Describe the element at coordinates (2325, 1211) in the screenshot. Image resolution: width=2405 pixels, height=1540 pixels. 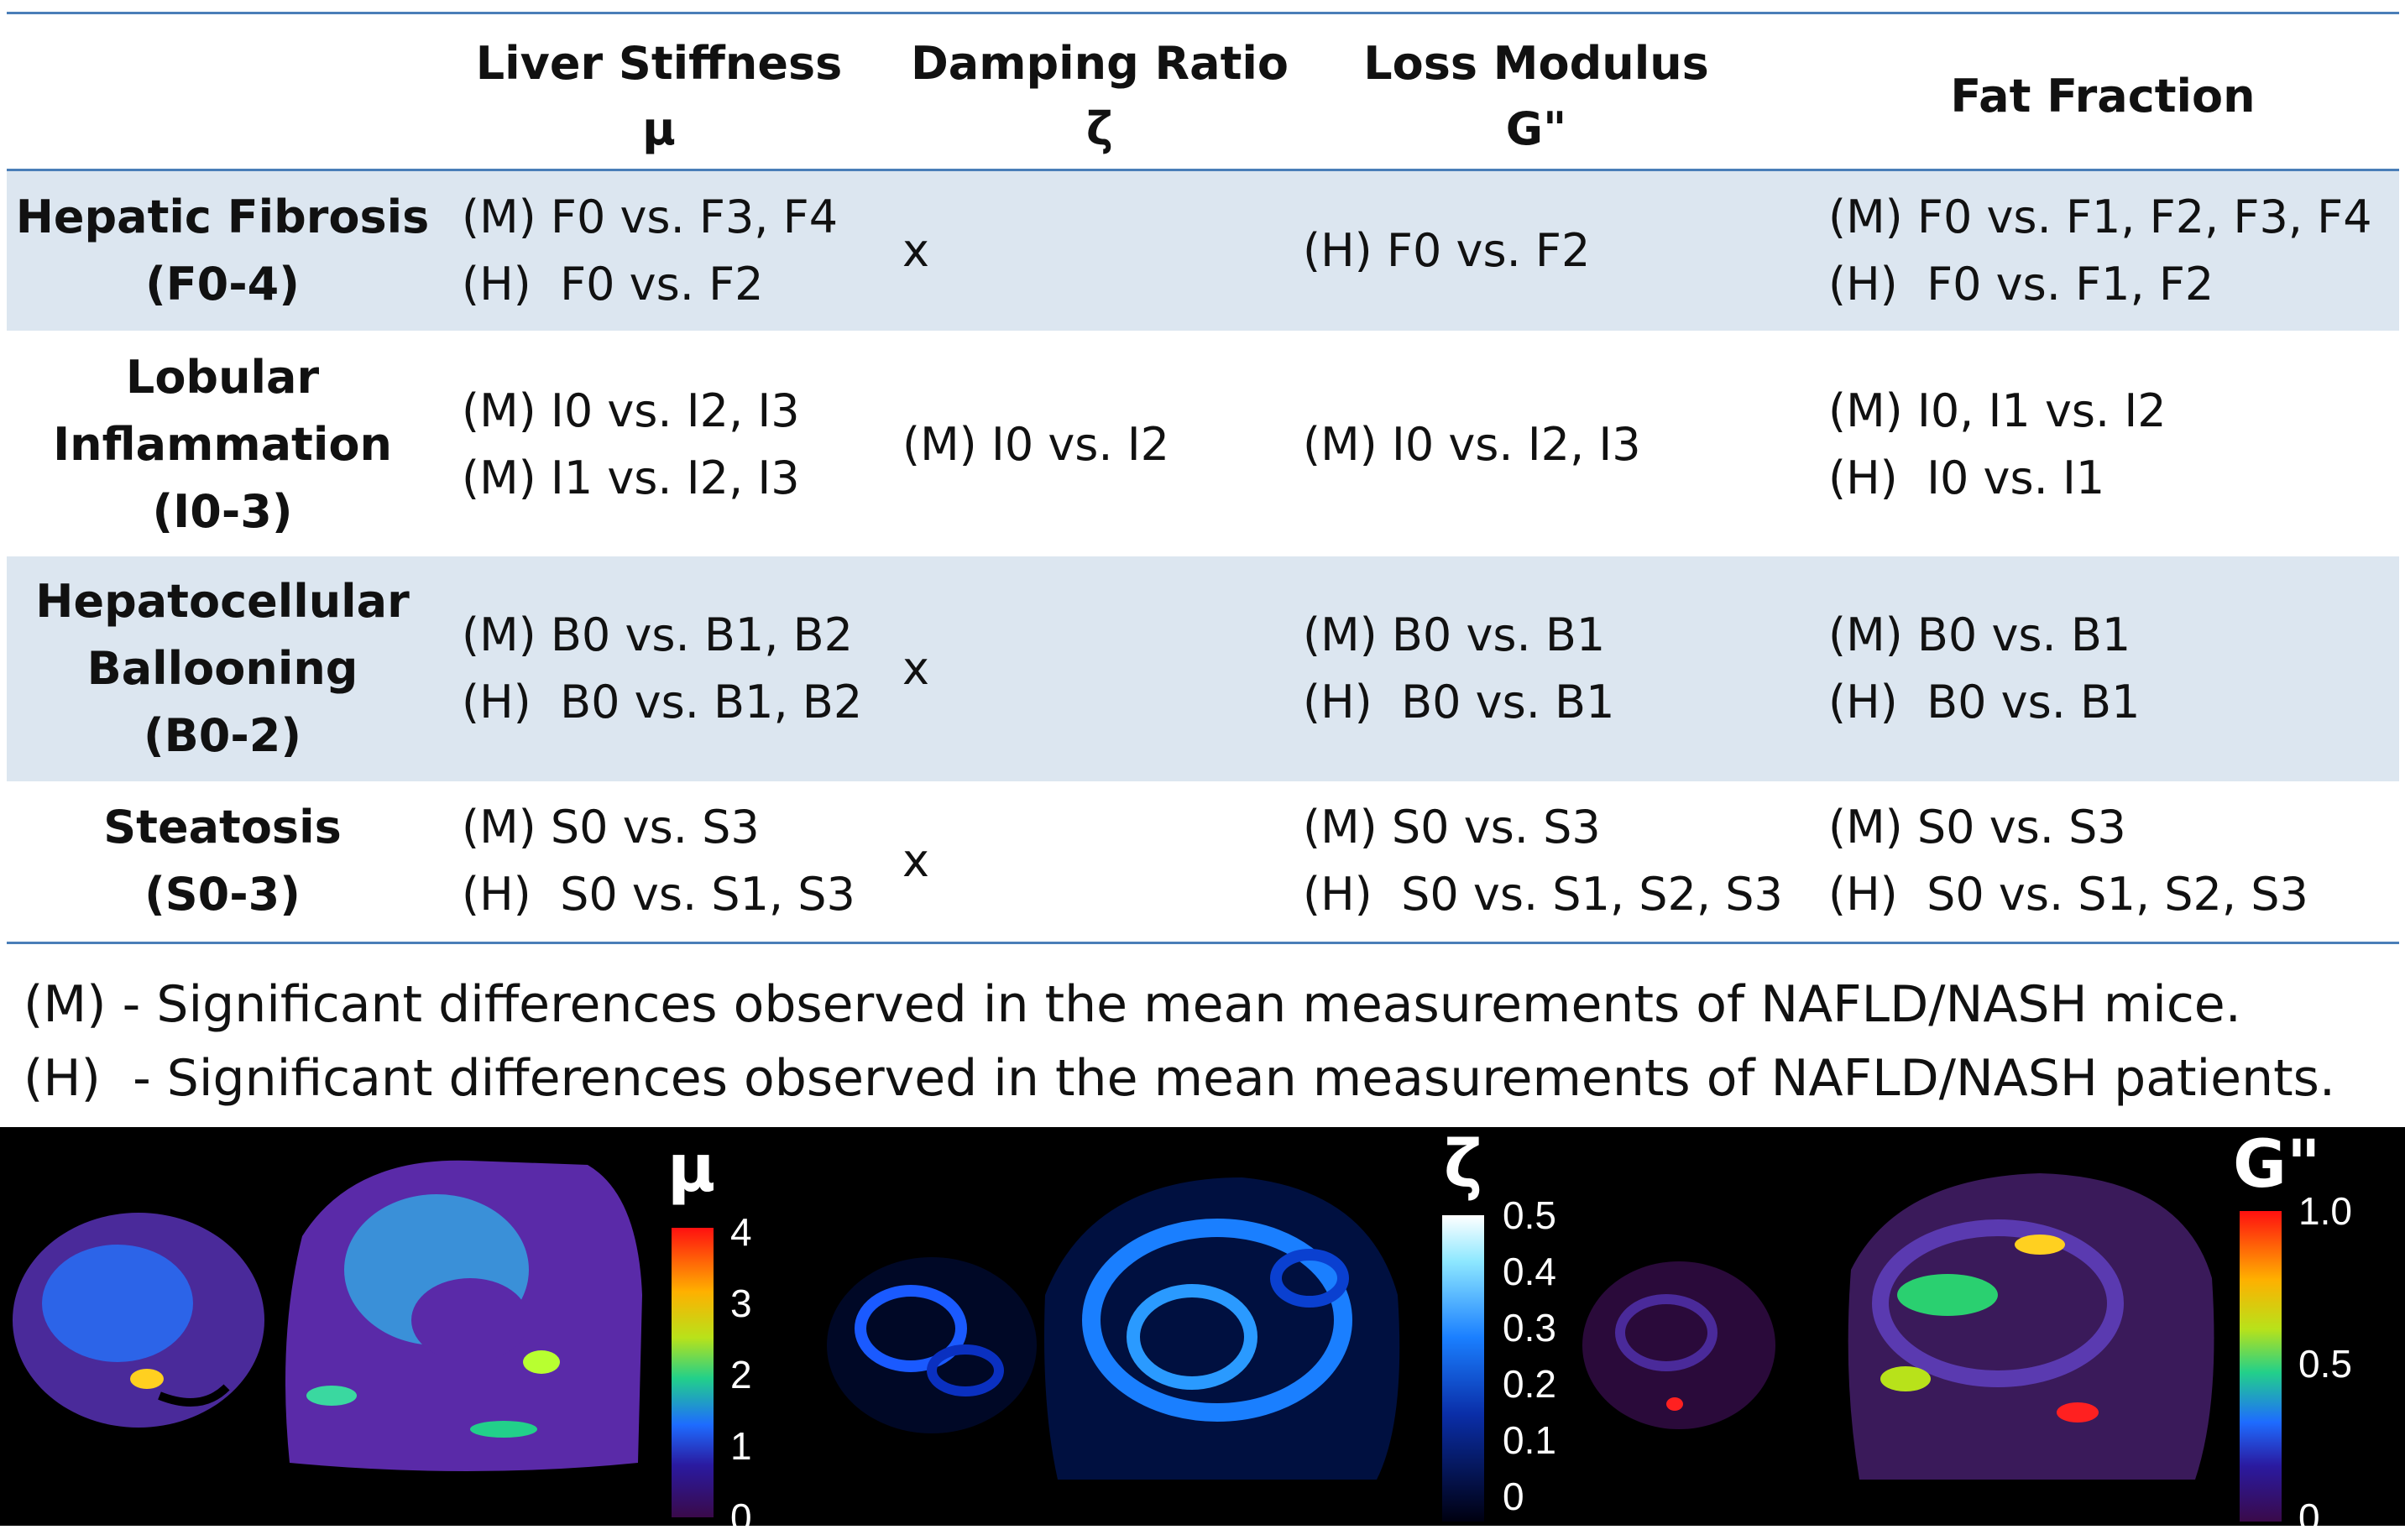
I see `loss-modulus-tick: 1.0` at that location.